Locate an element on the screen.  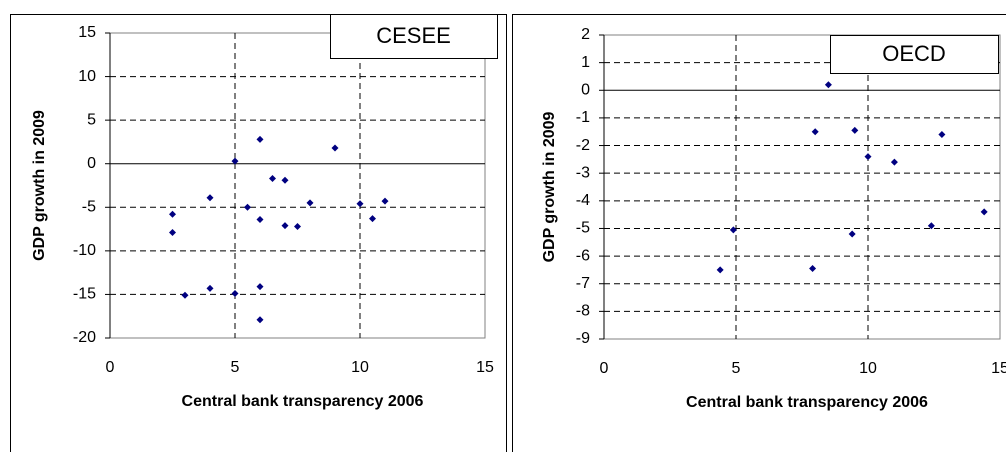
y-tick-label: -1 is located at coordinates (583, 117).